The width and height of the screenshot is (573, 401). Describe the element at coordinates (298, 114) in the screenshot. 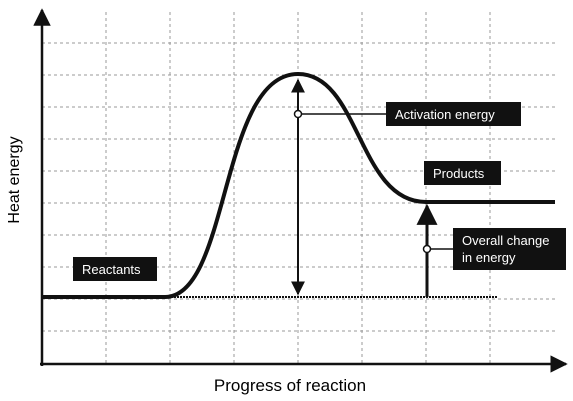

I see `activation-energy-marker` at that location.